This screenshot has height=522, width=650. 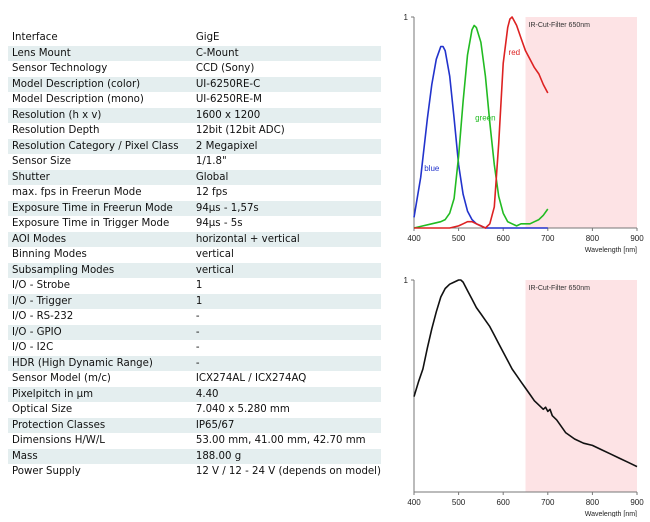 I want to click on spec-row: Binning Modes vertical, so click(x=194, y=255).